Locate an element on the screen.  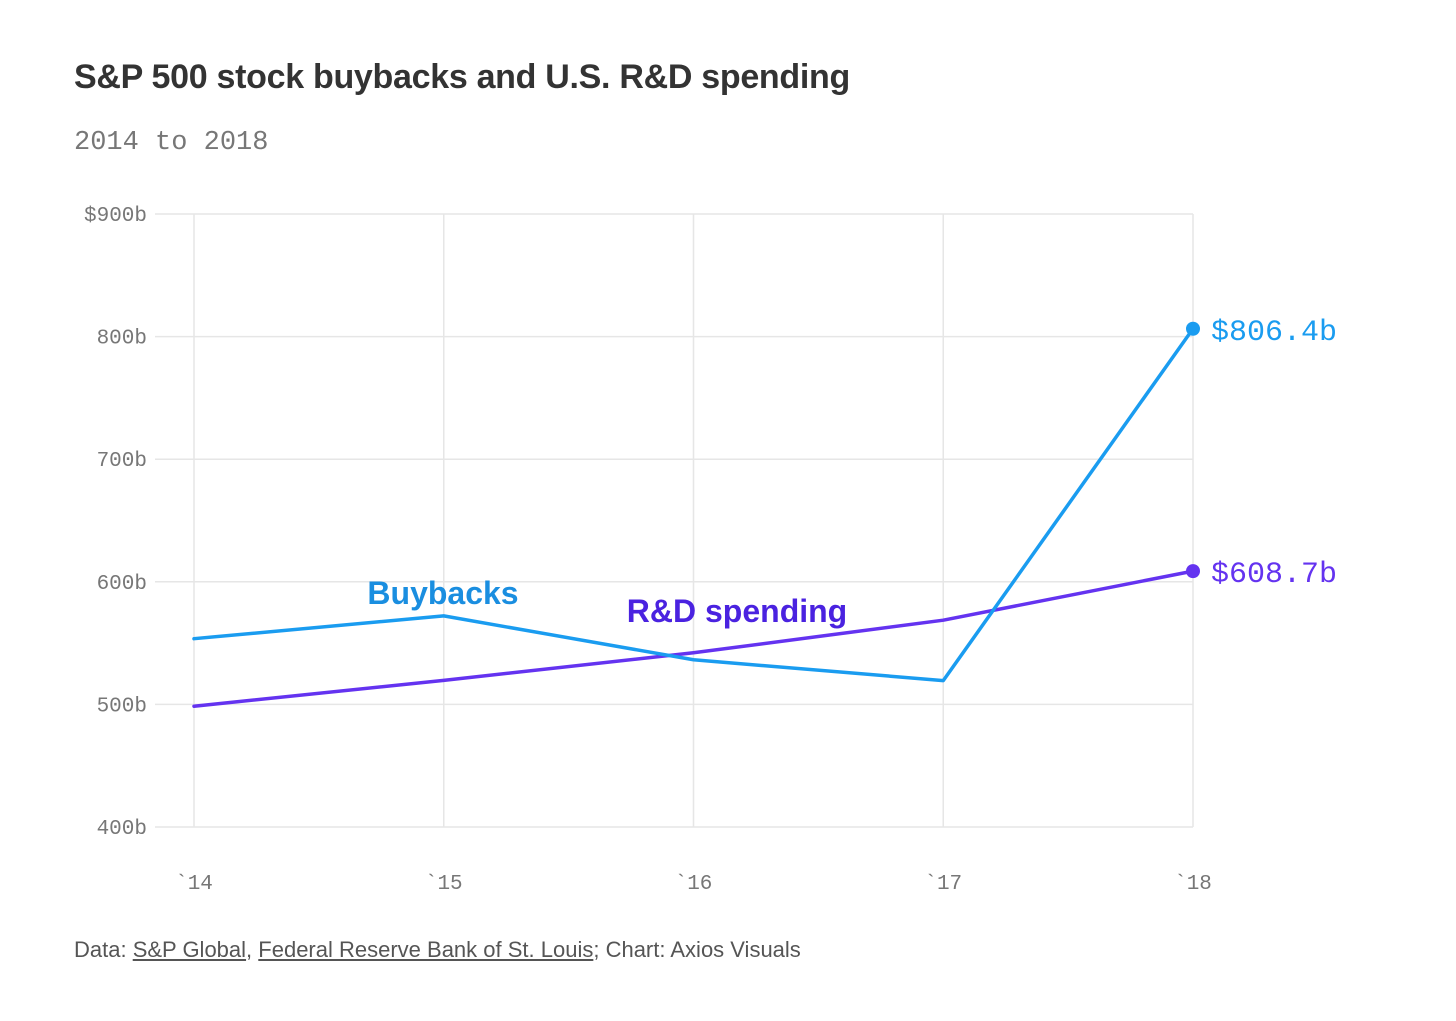
source-link-federal-reserve: Federal Reserve Bank of St. Louis is located at coordinates (426, 949).